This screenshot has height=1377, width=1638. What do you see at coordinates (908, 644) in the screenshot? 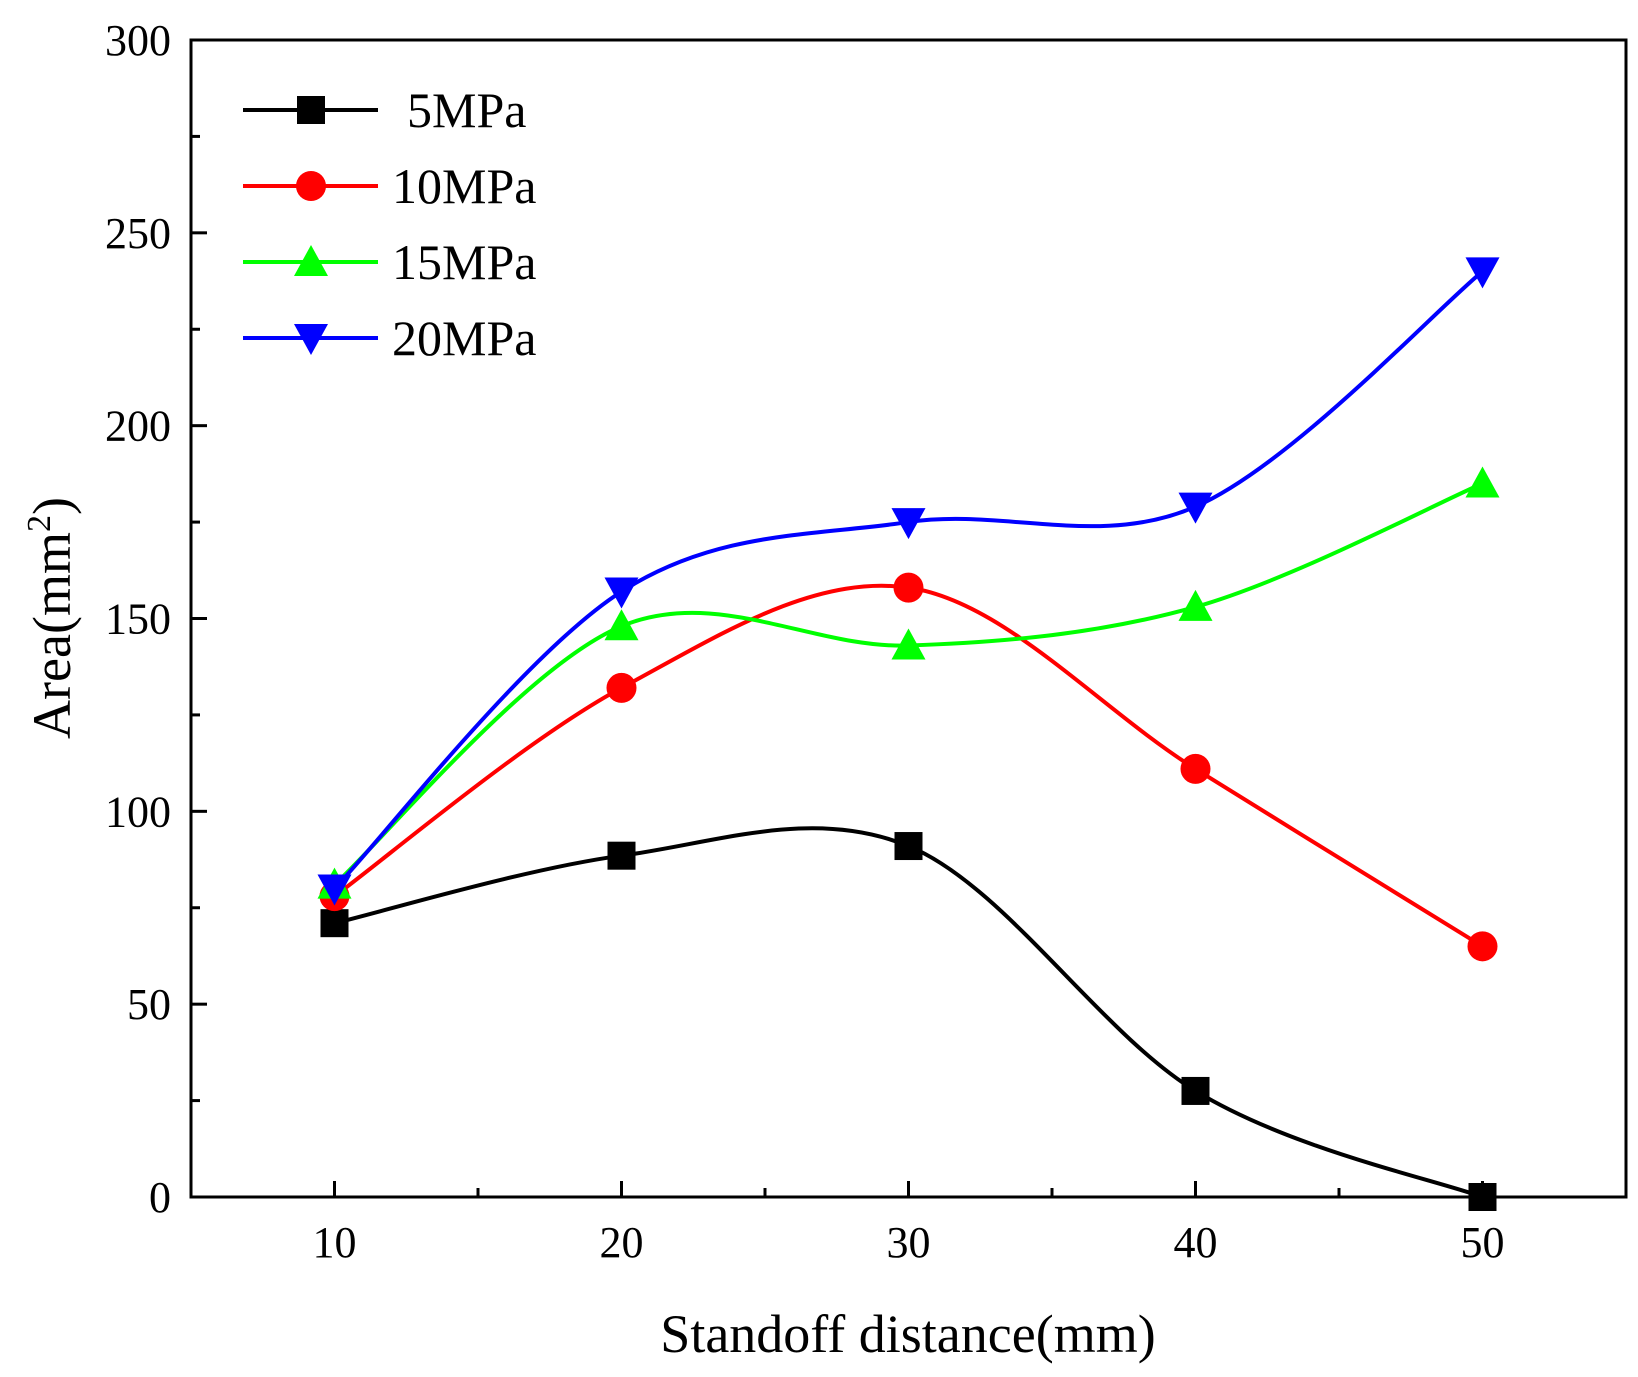
I see `point-15MPa-x30` at bounding box center [908, 644].